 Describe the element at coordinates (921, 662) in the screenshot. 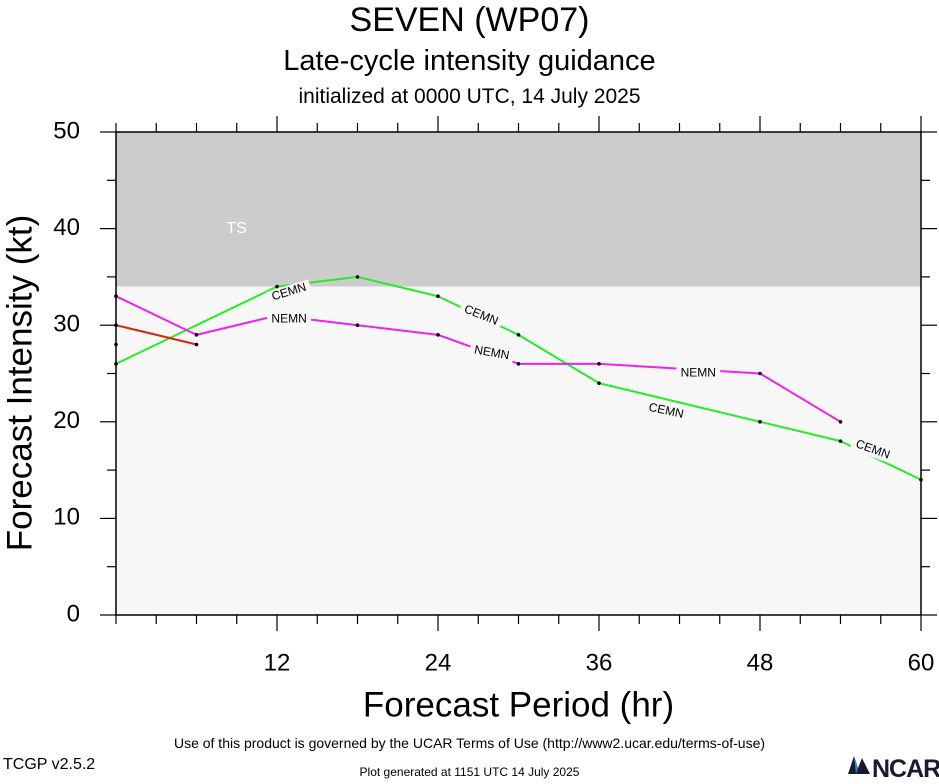

I see `x-tick-label: 60` at that location.